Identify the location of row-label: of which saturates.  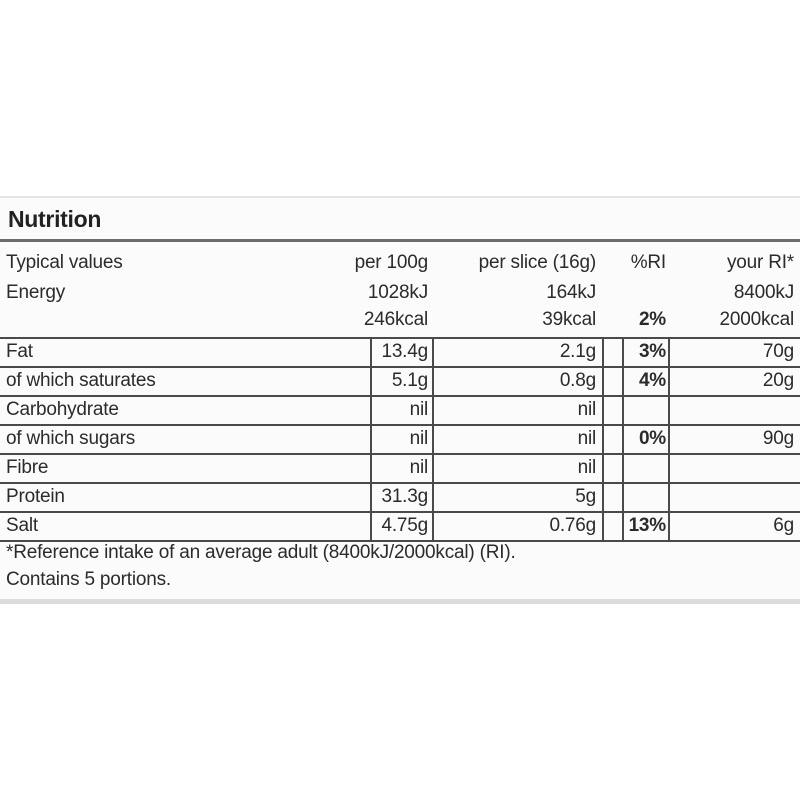
(81, 380).